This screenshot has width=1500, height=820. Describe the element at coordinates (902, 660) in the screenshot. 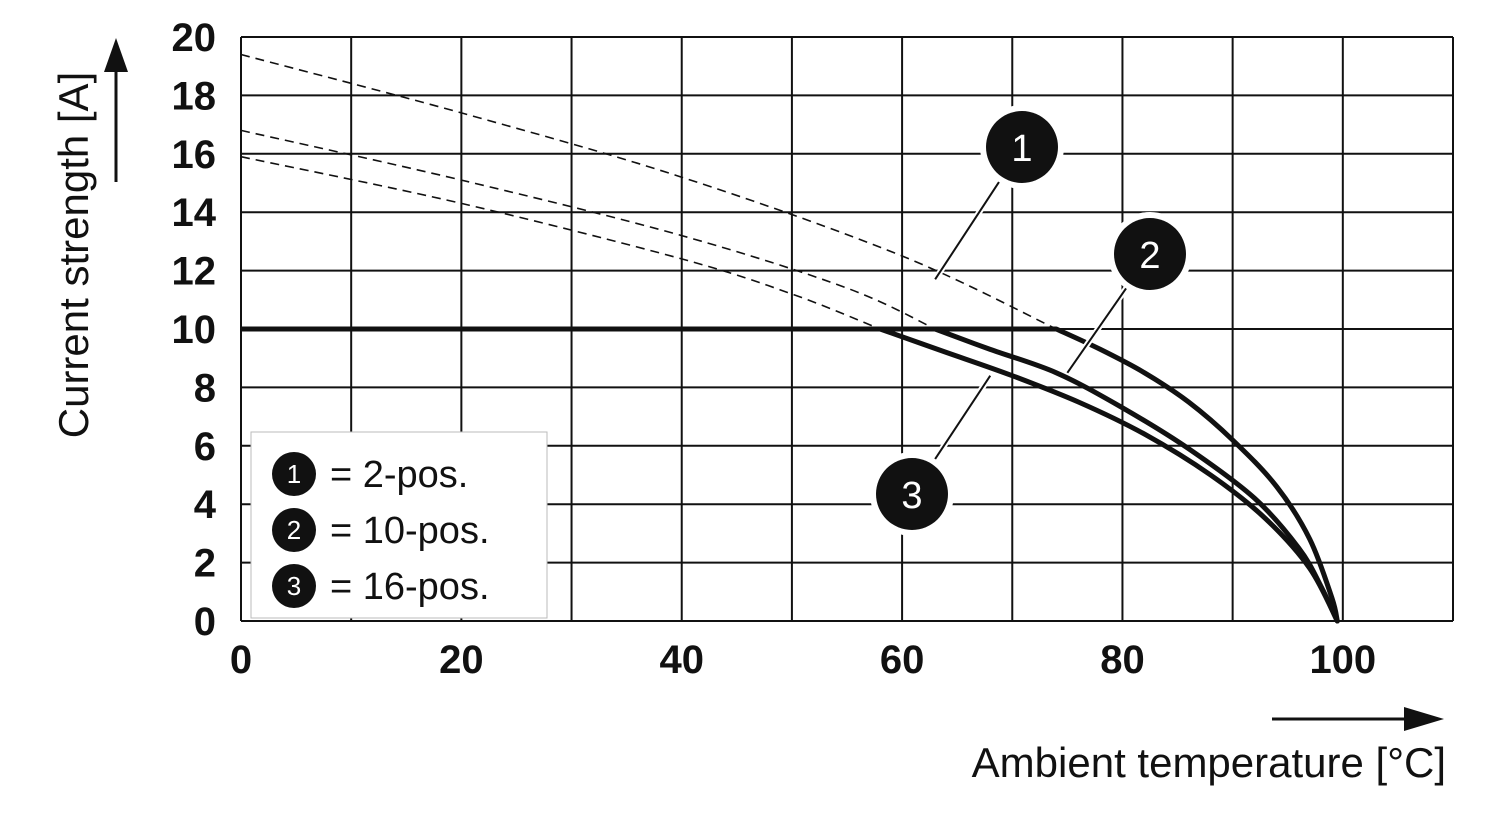

I see `x-tick-label-60: 60` at that location.